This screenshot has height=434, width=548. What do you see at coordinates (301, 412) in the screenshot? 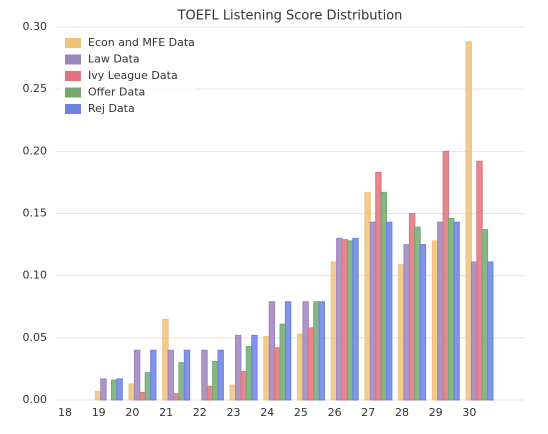
I see `x-tick-label: 25` at bounding box center [301, 412].